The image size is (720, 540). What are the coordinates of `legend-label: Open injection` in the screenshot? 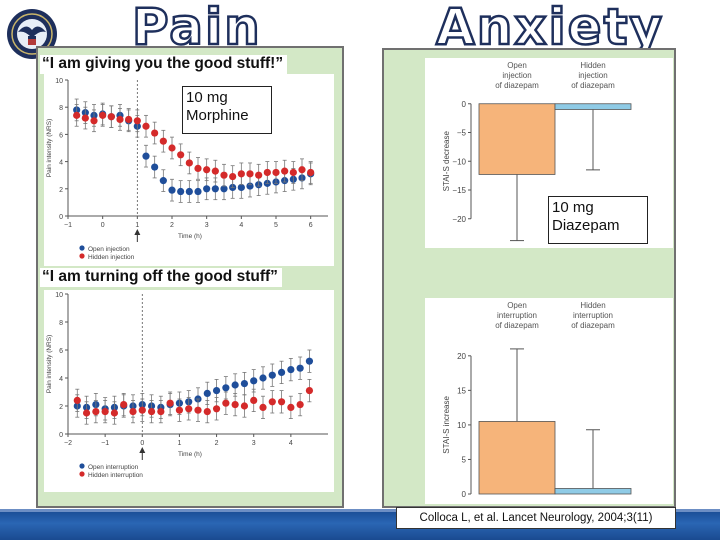 It's located at (109, 249).